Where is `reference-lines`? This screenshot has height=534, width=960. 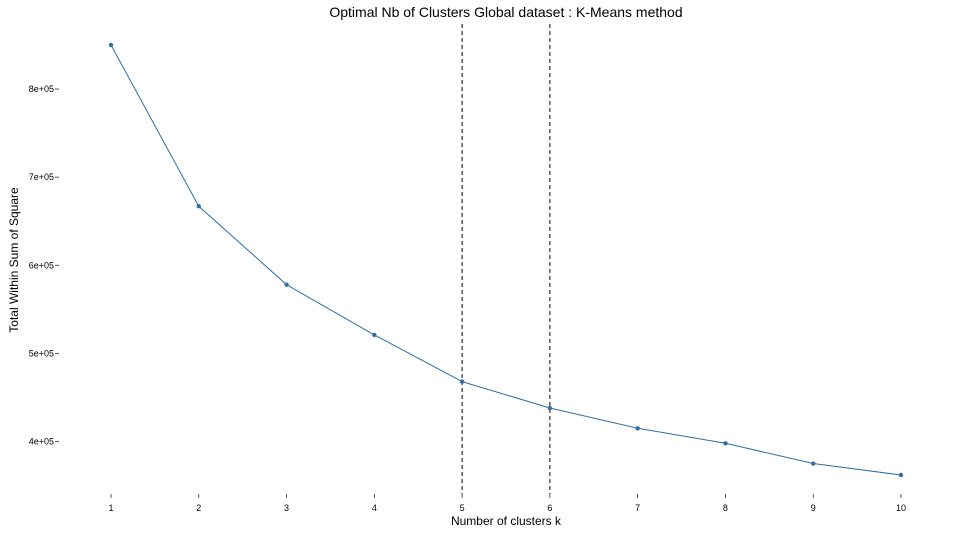 reference-lines is located at coordinates (506, 259).